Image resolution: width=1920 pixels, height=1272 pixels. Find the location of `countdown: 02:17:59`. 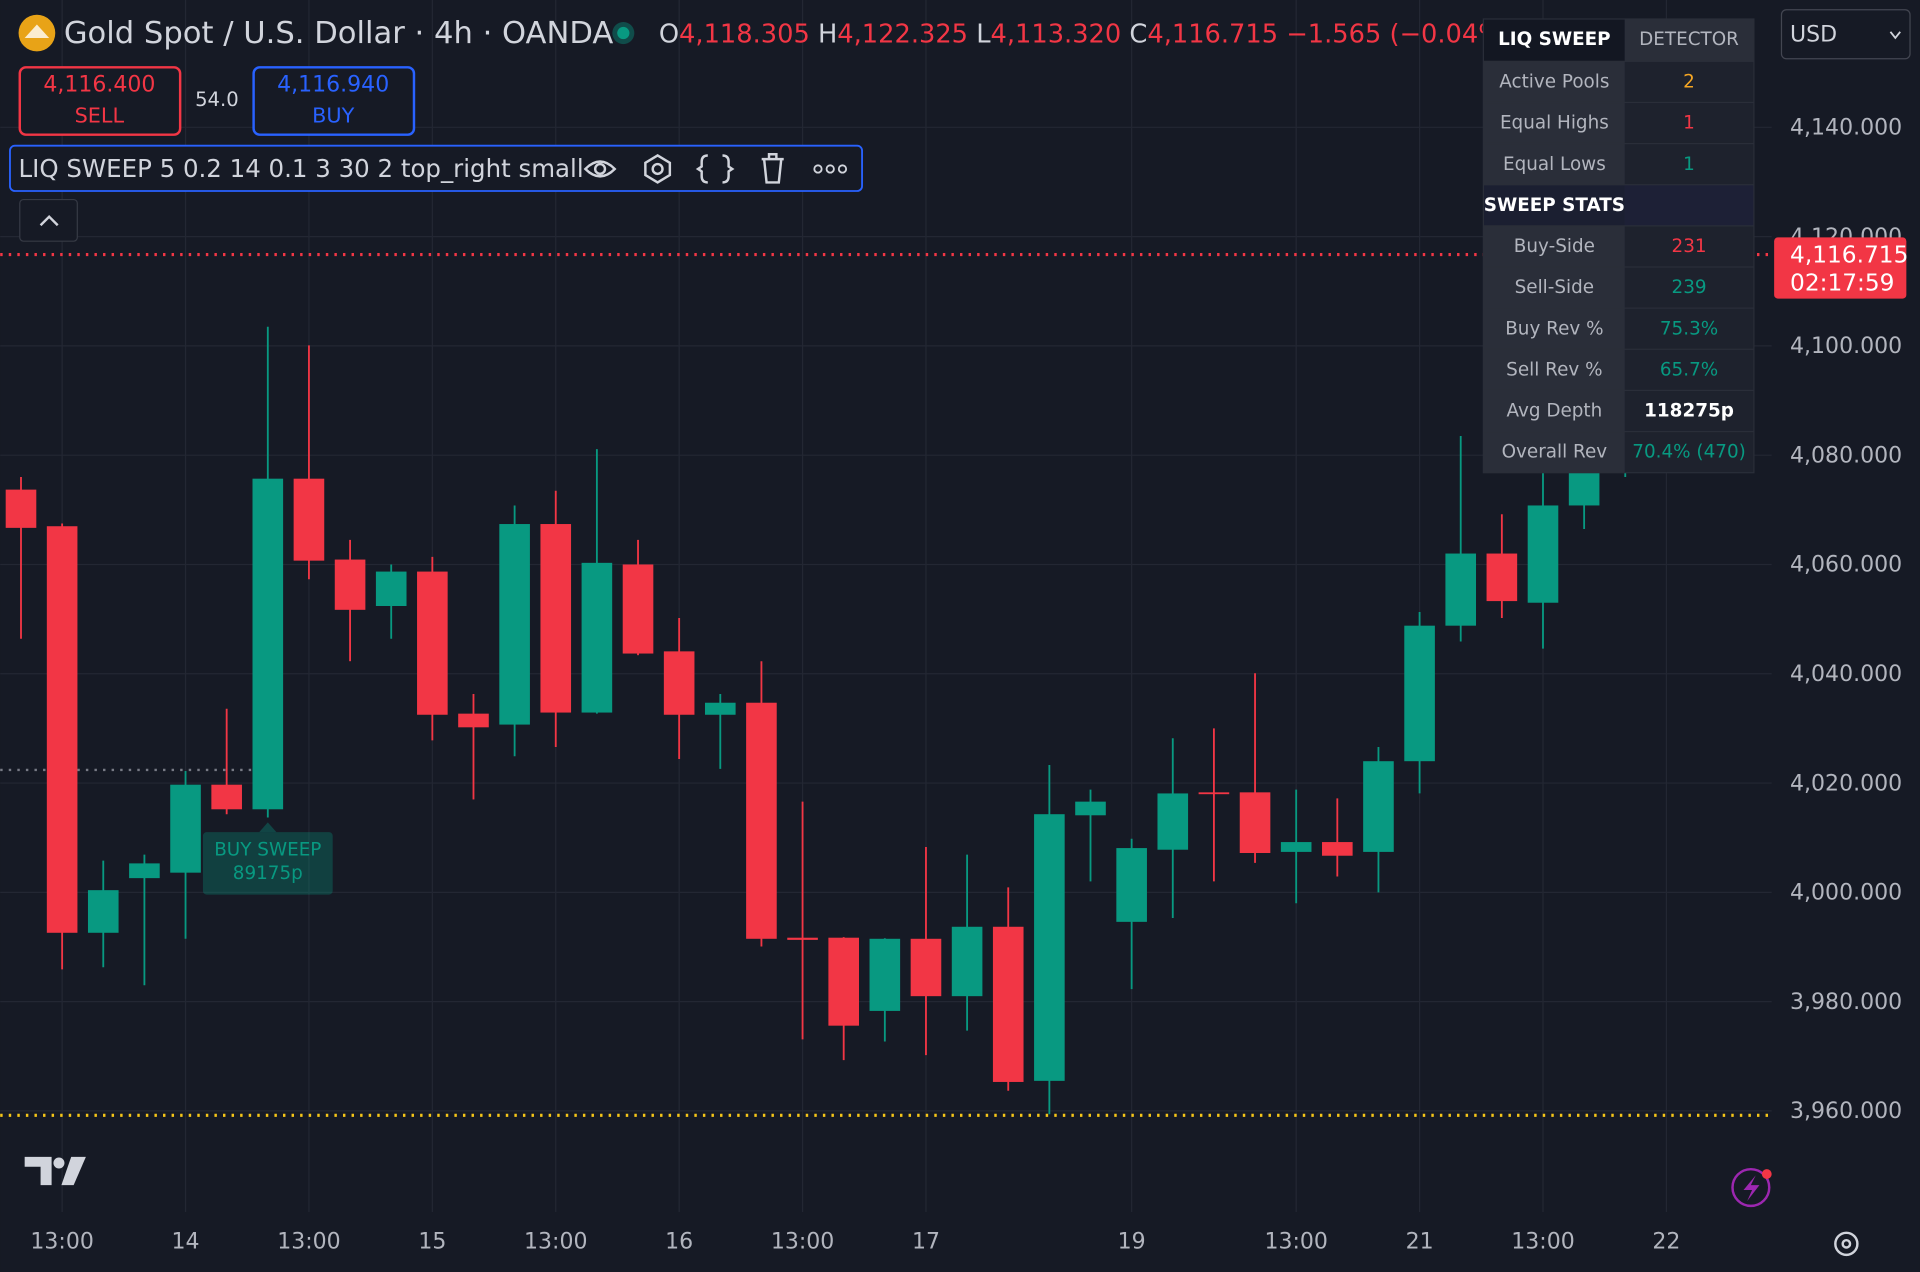

countdown: 02:17:59 is located at coordinates (1842, 282).